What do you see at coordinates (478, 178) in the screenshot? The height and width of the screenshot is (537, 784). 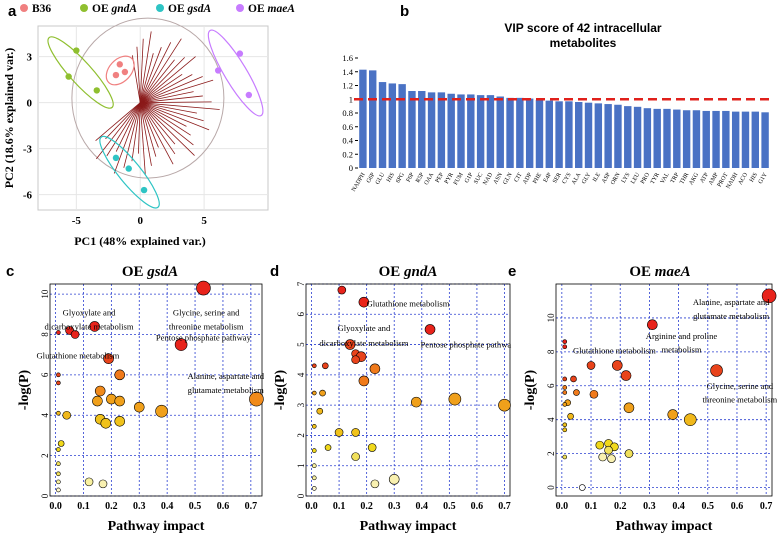 I see `vip-xtick-label: SUC` at bounding box center [478, 178].